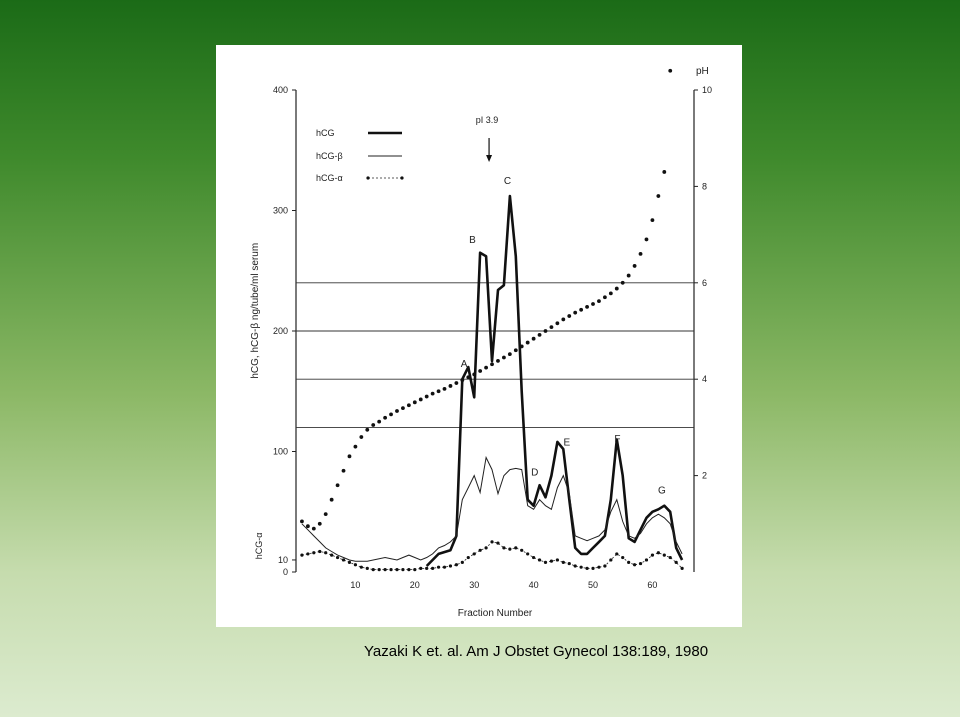  I want to click on series-line-hcg-beta, so click(492, 508).